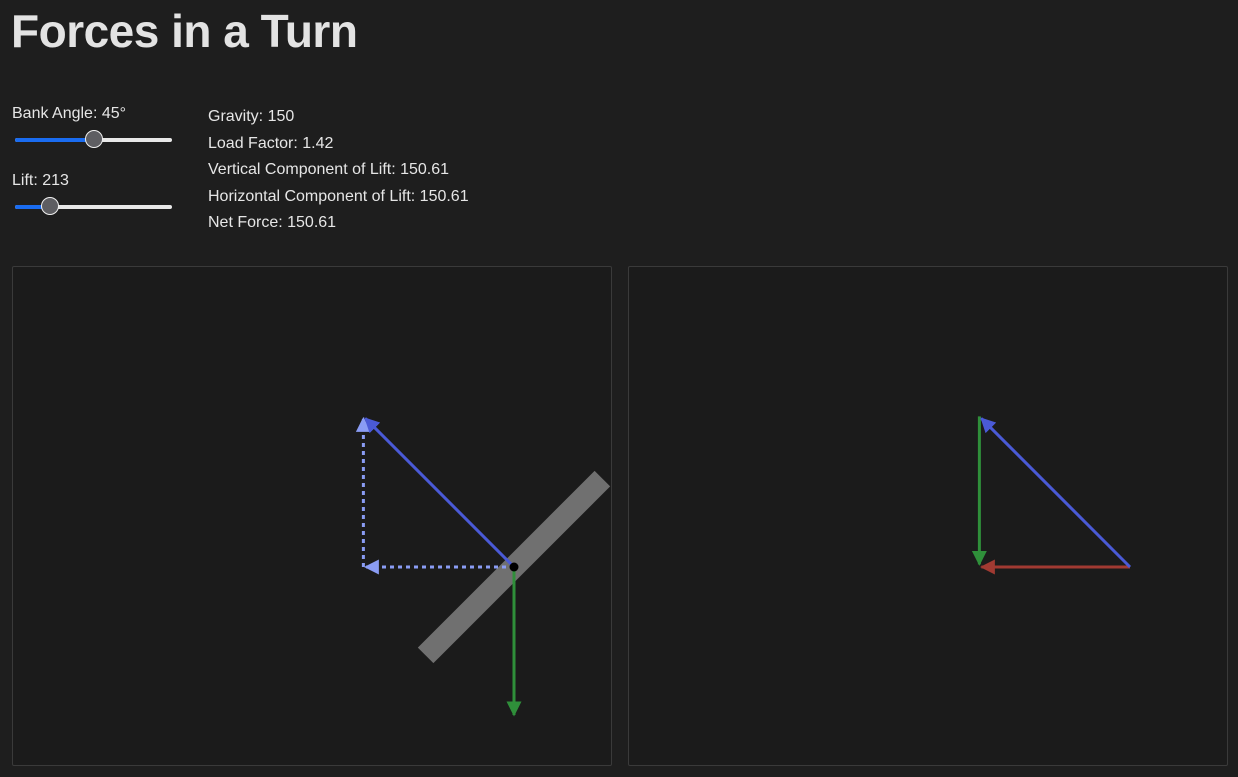 This screenshot has height=777, width=1238. What do you see at coordinates (92, 195) in the screenshot?
I see `lift-control: Lift: 213` at bounding box center [92, 195].